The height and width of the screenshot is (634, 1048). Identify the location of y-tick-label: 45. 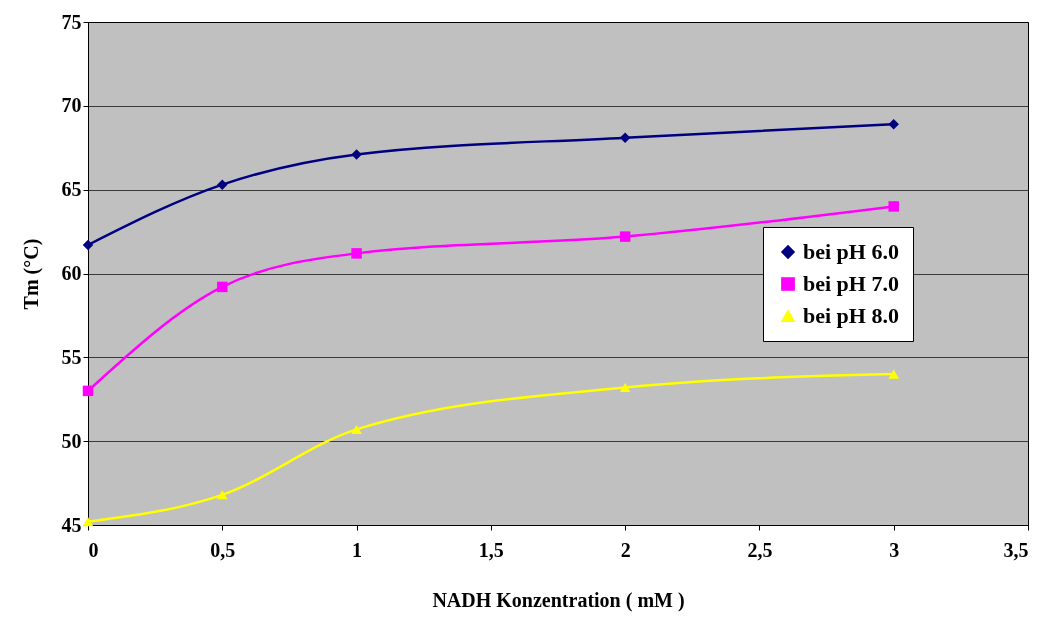
(71, 524).